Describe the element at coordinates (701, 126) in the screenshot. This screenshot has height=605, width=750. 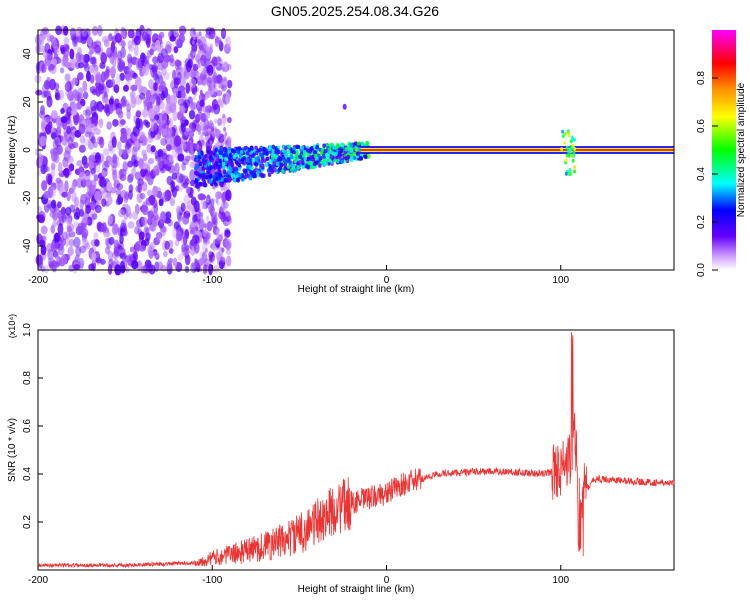
I see `colorbar-tick-label: 0.6` at that location.